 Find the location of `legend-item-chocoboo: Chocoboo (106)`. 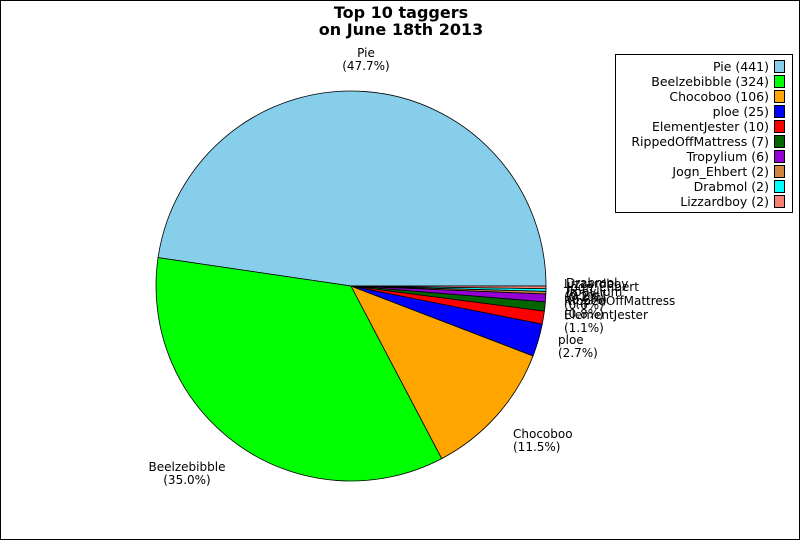

legend-item-chocoboo: Chocoboo (106) is located at coordinates (727, 96).